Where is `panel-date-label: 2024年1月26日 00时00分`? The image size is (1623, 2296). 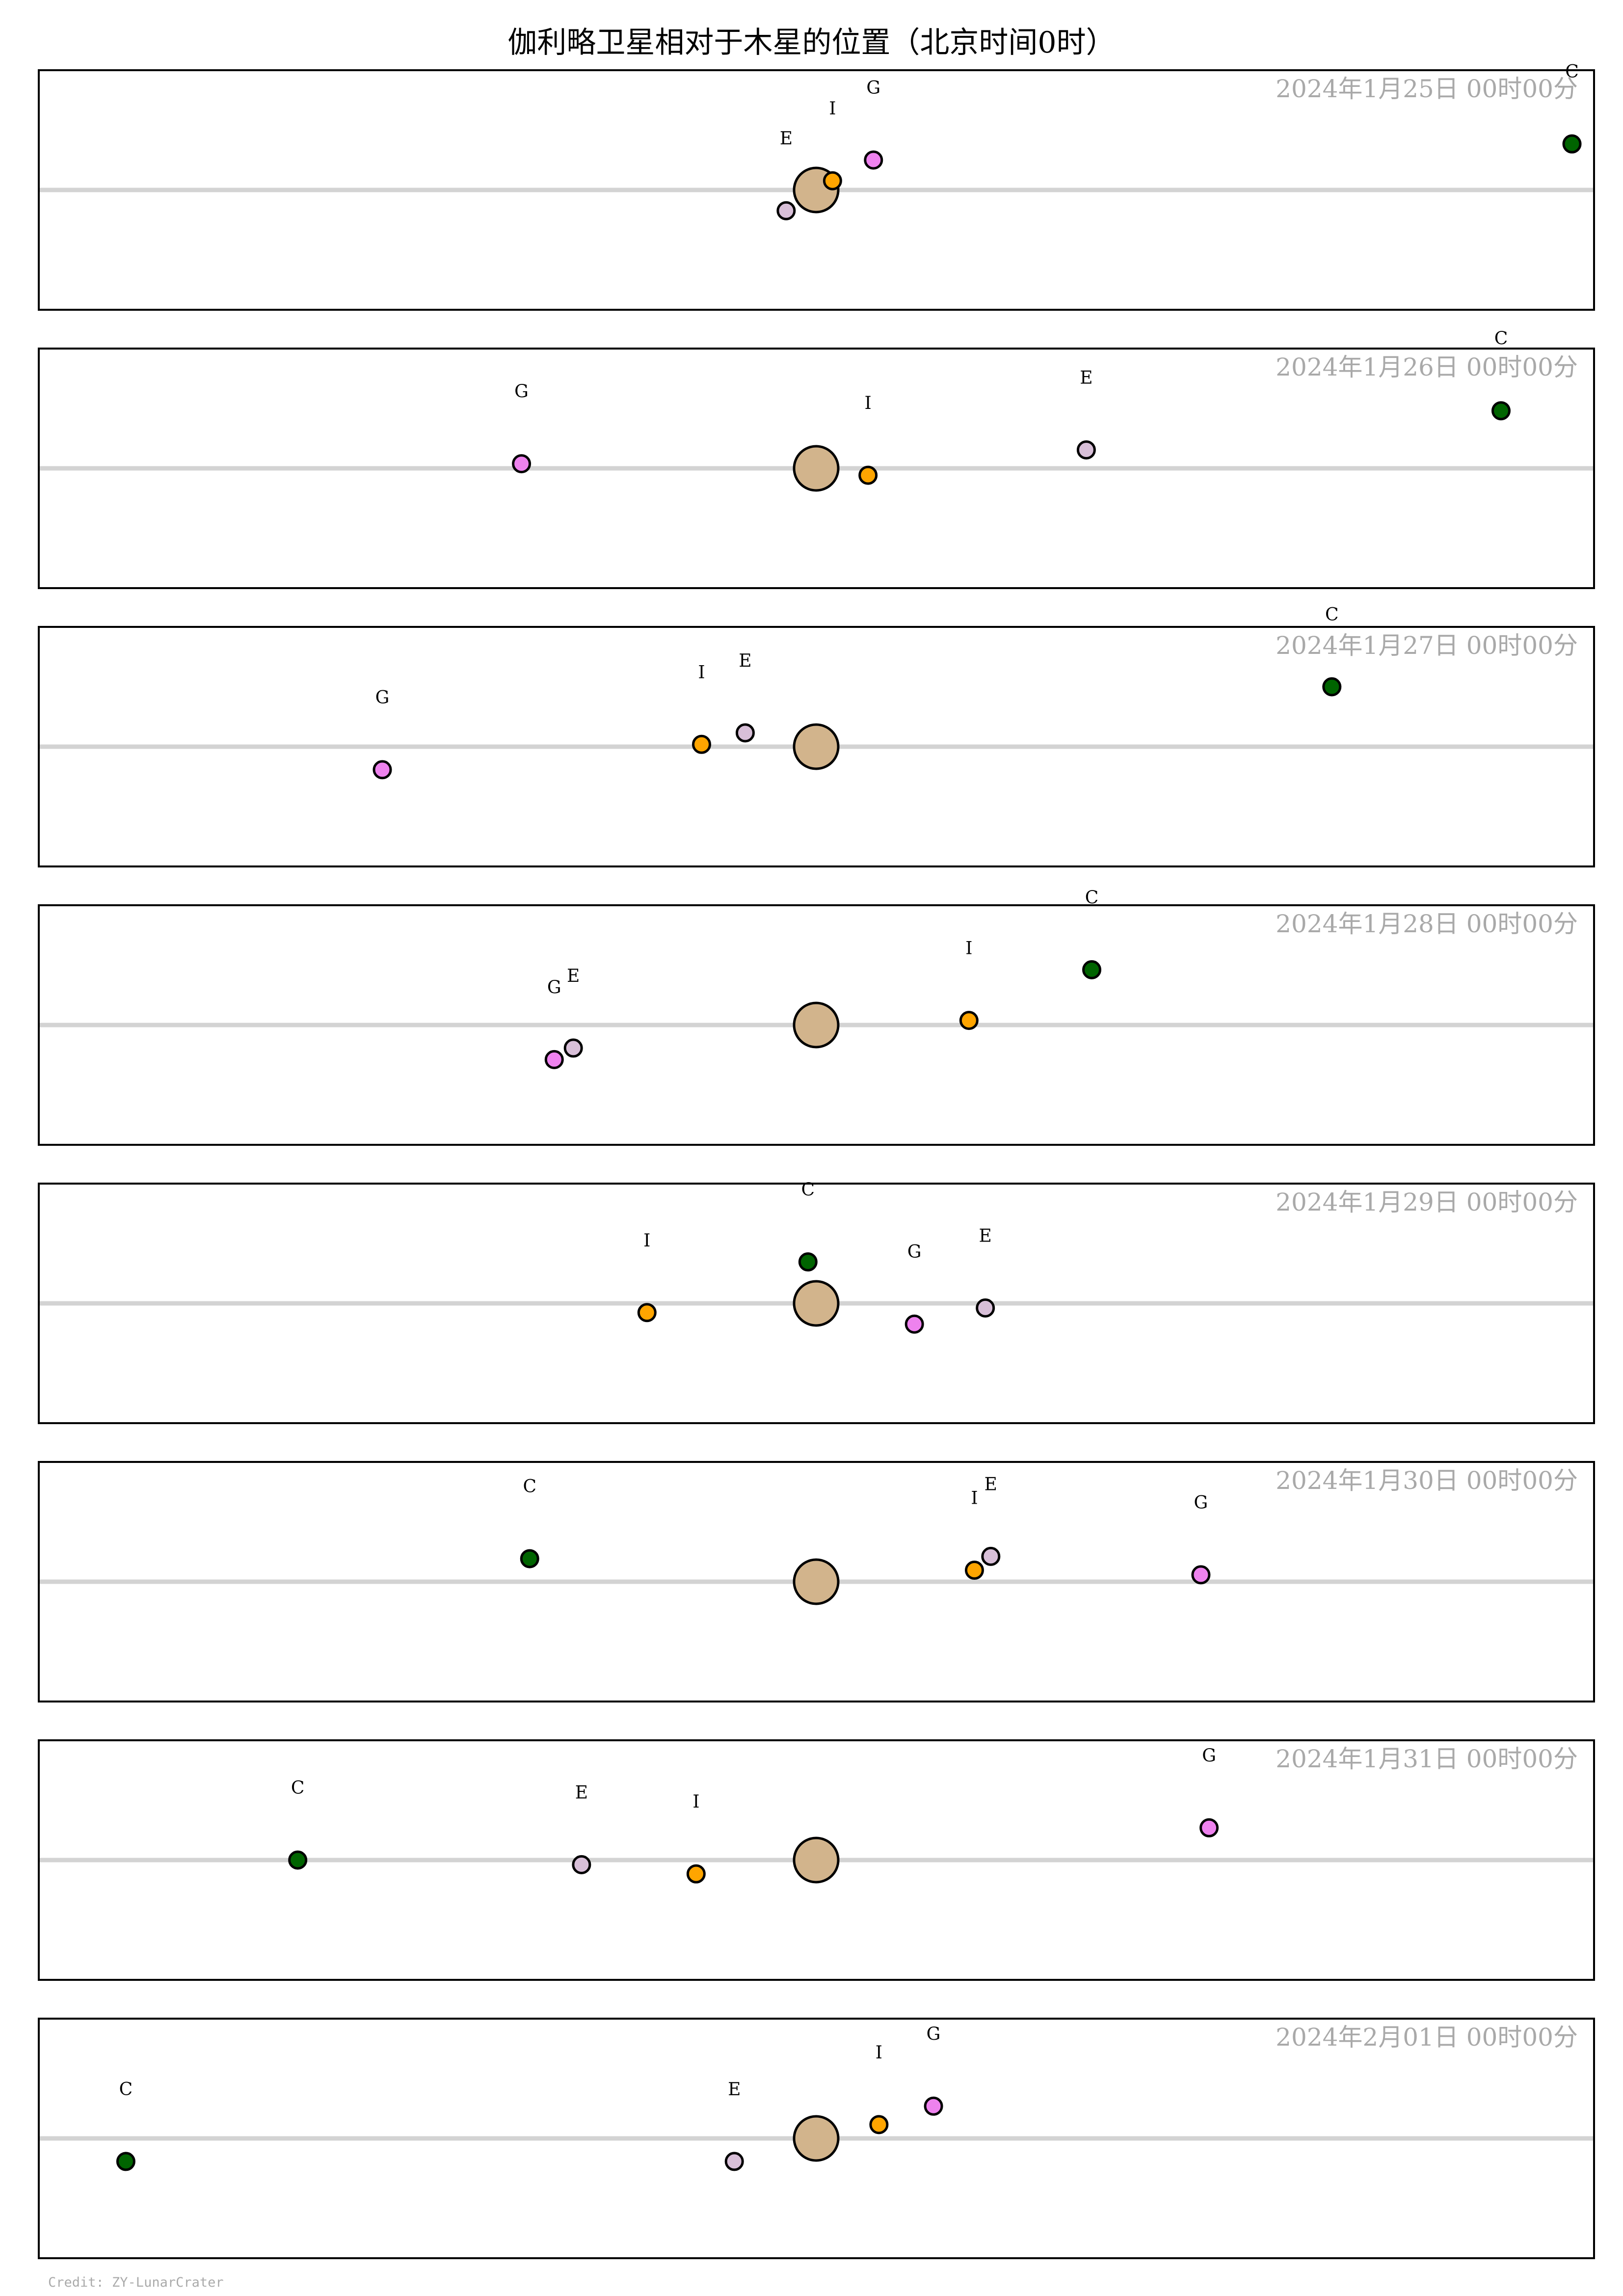
panel-date-label: 2024年1月26日 00时00分 is located at coordinates (1427, 367).